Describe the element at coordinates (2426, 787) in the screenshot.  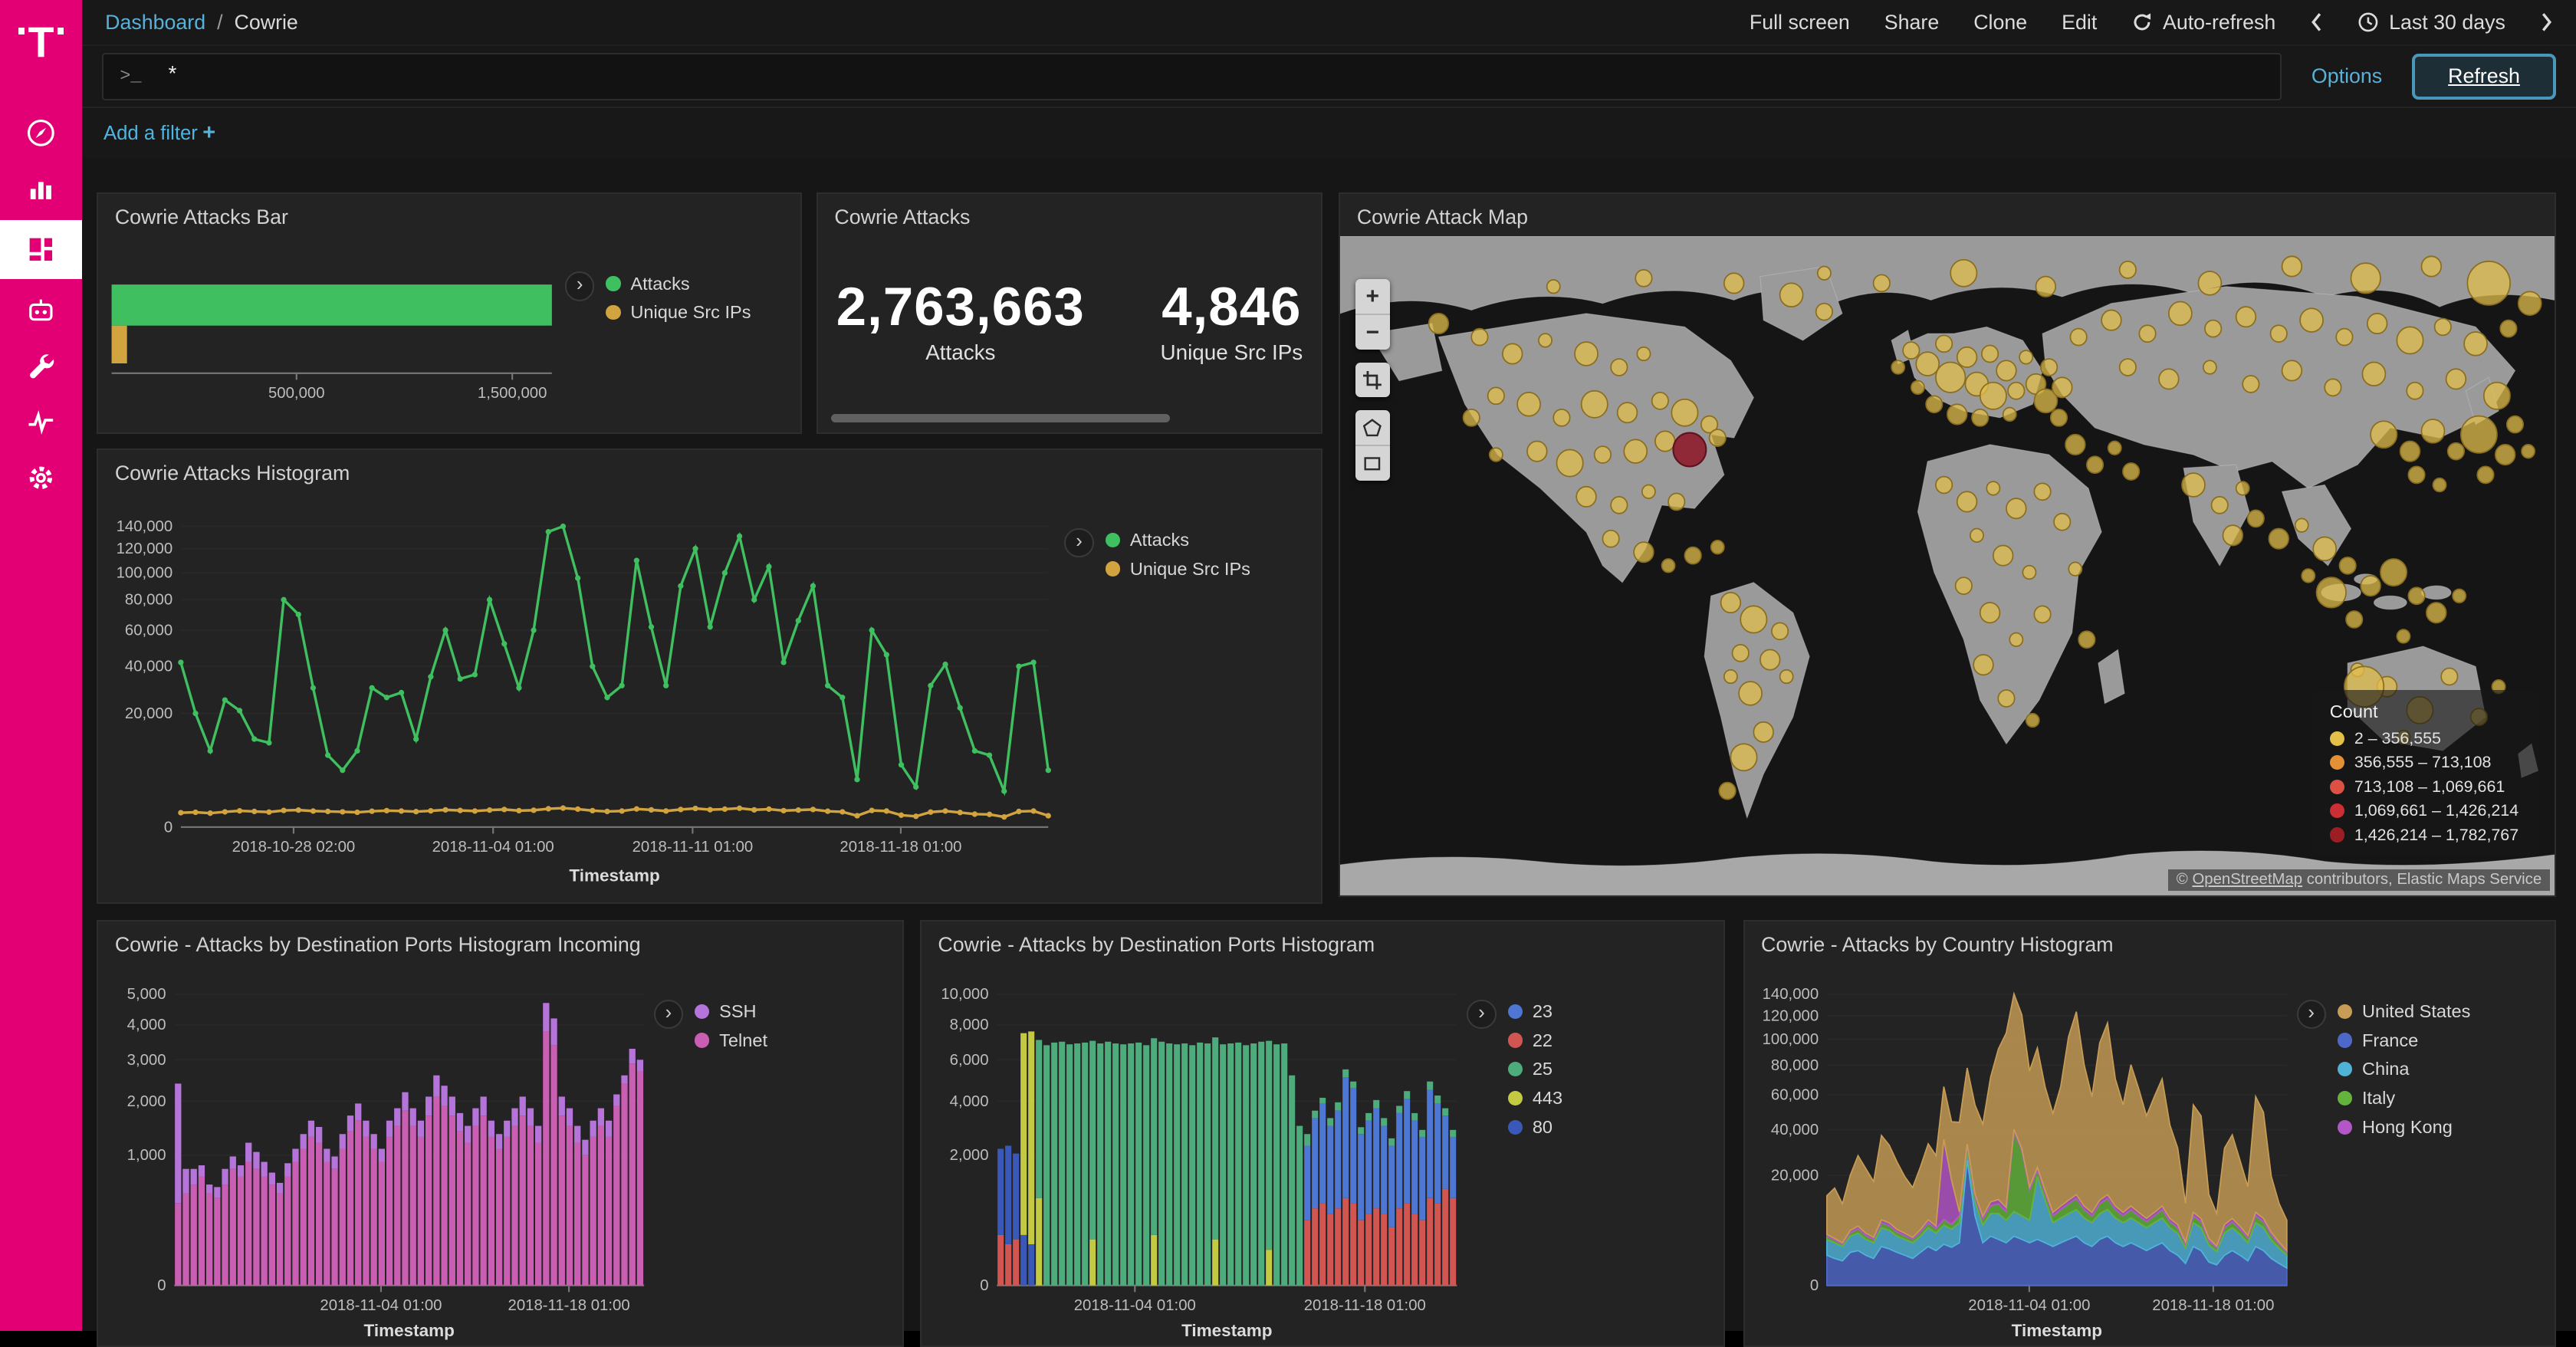
I see `map-legend-item: 713,108 – 1,069,661` at that location.